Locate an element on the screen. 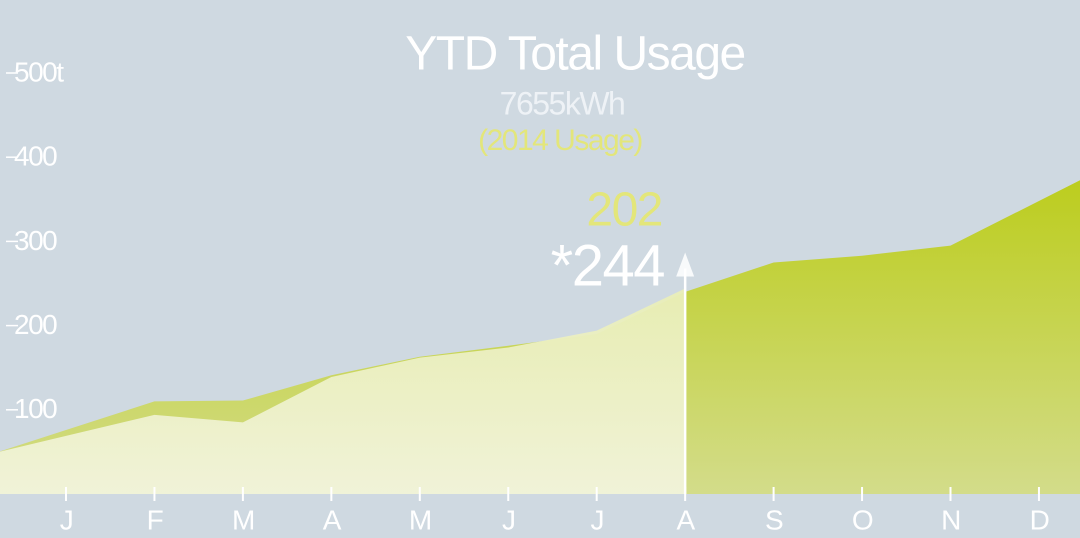  x-tick-label: S is located at coordinates (774, 519).